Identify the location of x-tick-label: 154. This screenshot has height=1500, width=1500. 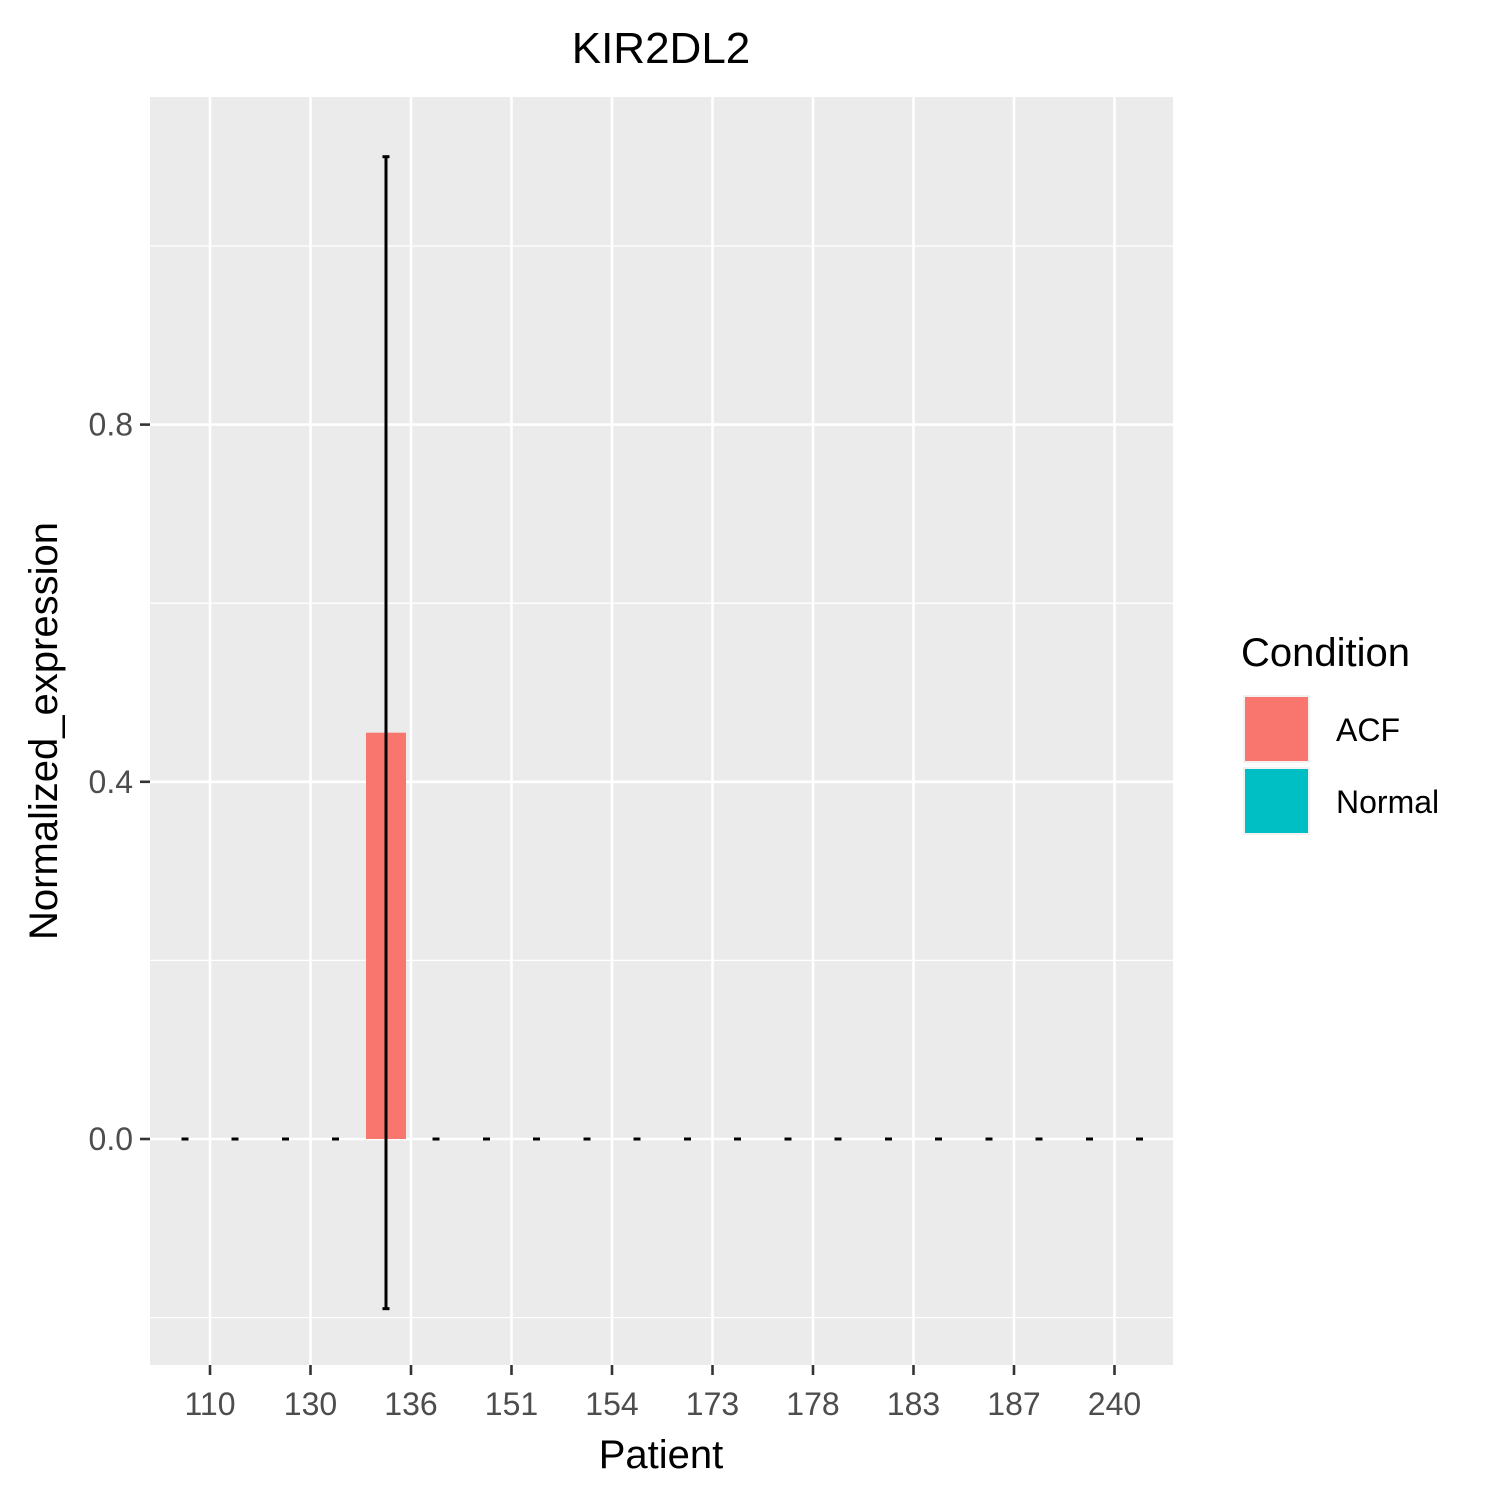
(611, 1404).